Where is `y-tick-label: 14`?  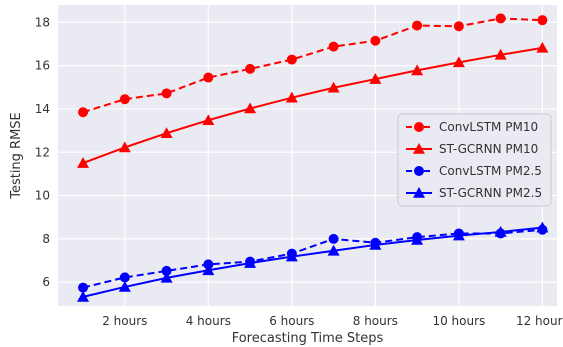
y-tick-label: 14 is located at coordinates (42, 109).